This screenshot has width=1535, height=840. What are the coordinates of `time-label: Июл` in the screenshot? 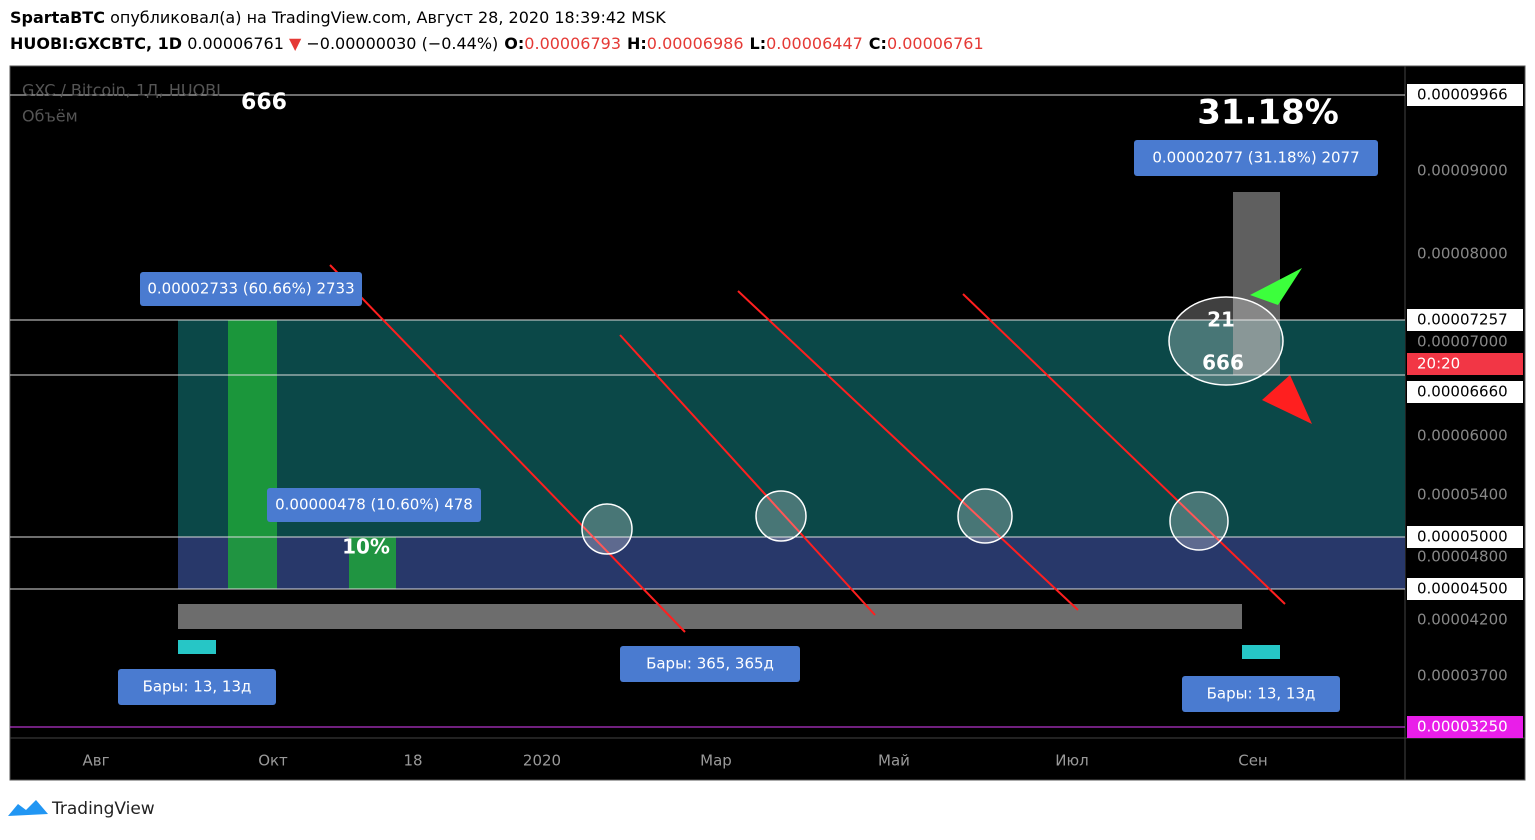 It's located at (1071, 761).